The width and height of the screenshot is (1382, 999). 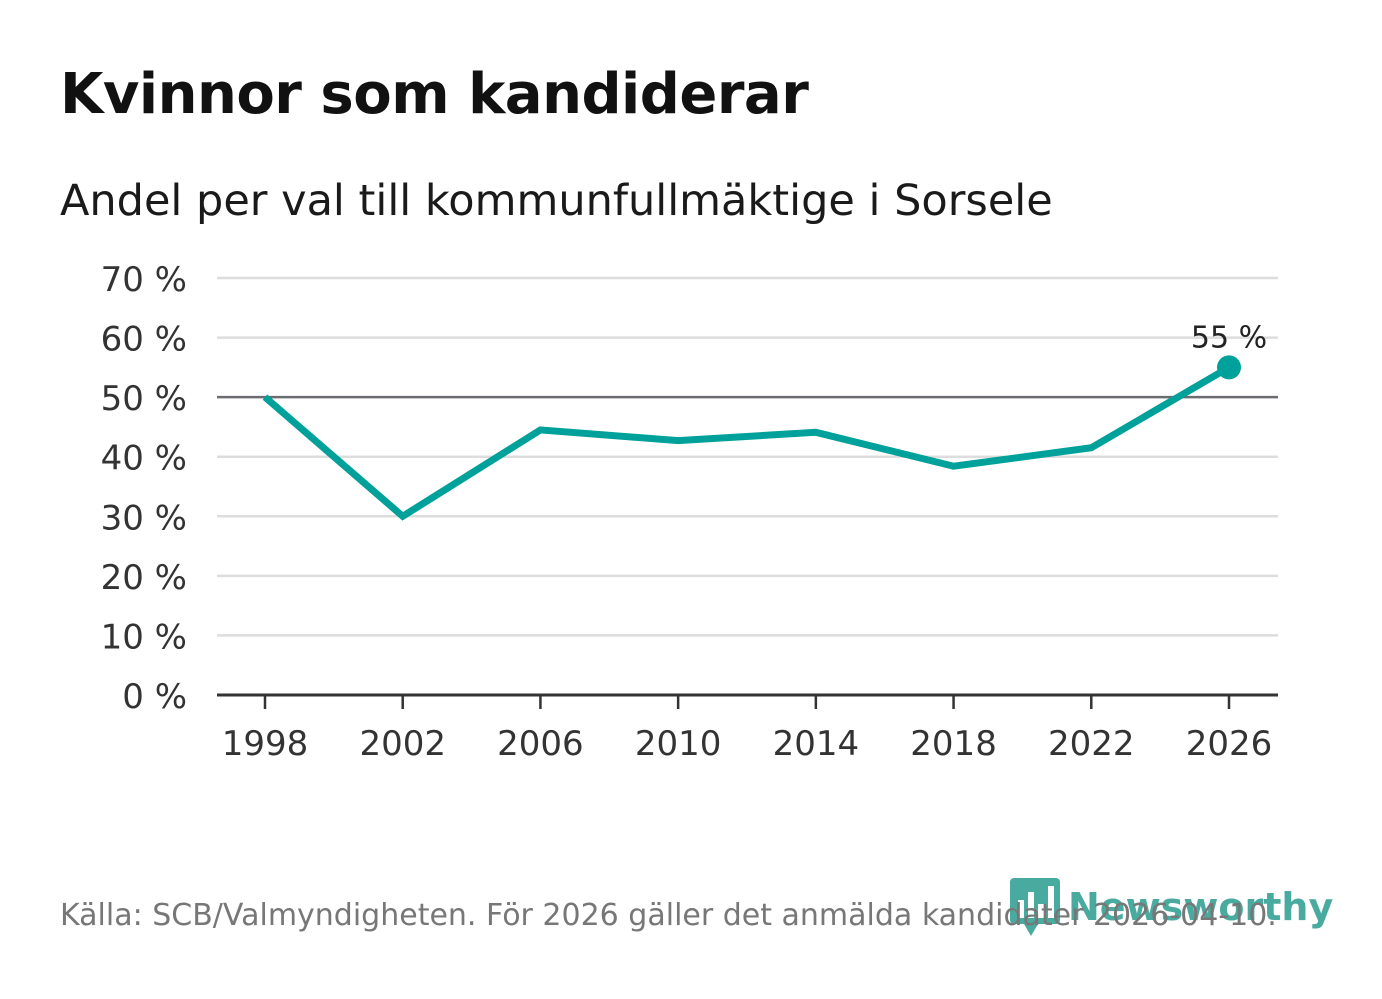 What do you see at coordinates (434, 94) in the screenshot?
I see `chart-title: Kvinnor som kandiderar` at bounding box center [434, 94].